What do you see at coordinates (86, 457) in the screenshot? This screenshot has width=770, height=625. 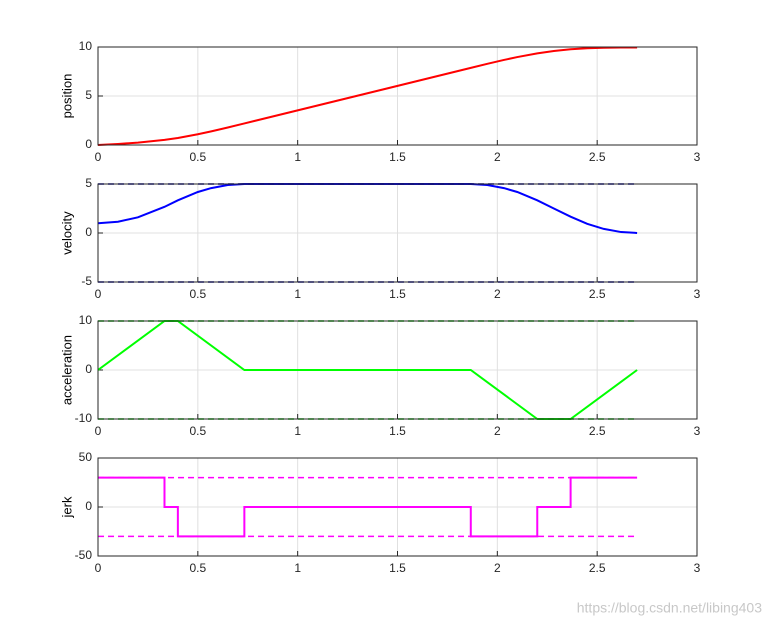 I see `y-tick-label: 50` at bounding box center [86, 457].